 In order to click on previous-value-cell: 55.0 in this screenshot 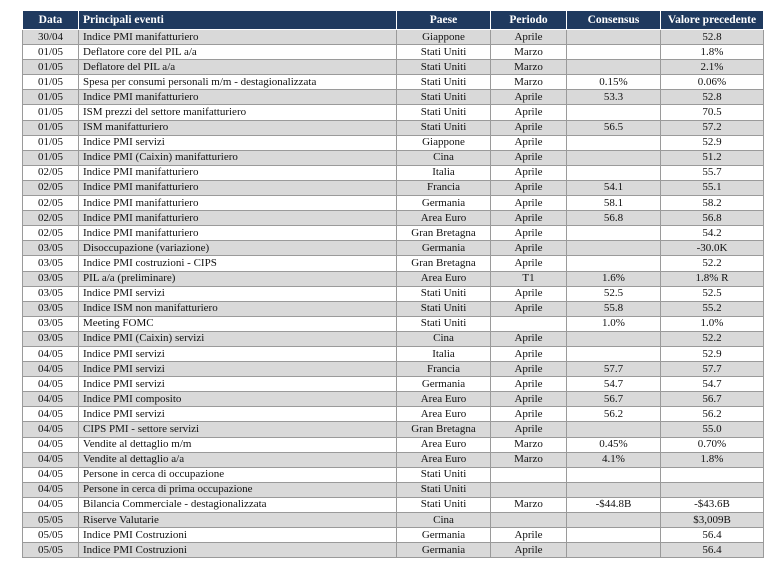, I will do `click(712, 429)`.